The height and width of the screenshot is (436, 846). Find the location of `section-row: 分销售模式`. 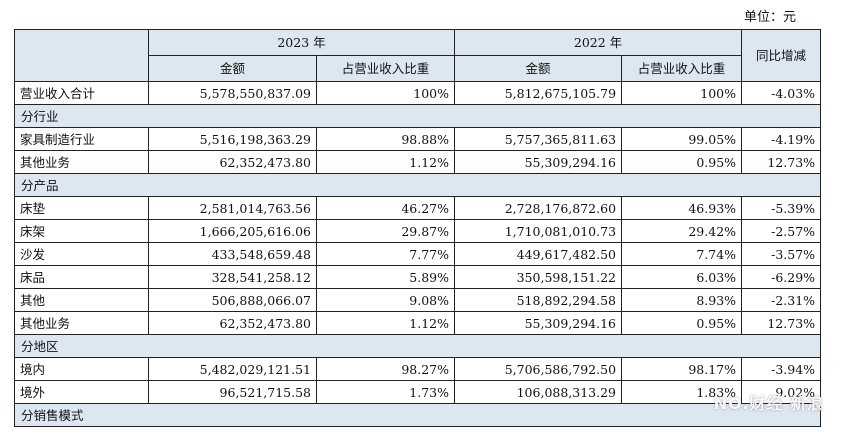

section-row: 分销售模式 is located at coordinates (417, 415).